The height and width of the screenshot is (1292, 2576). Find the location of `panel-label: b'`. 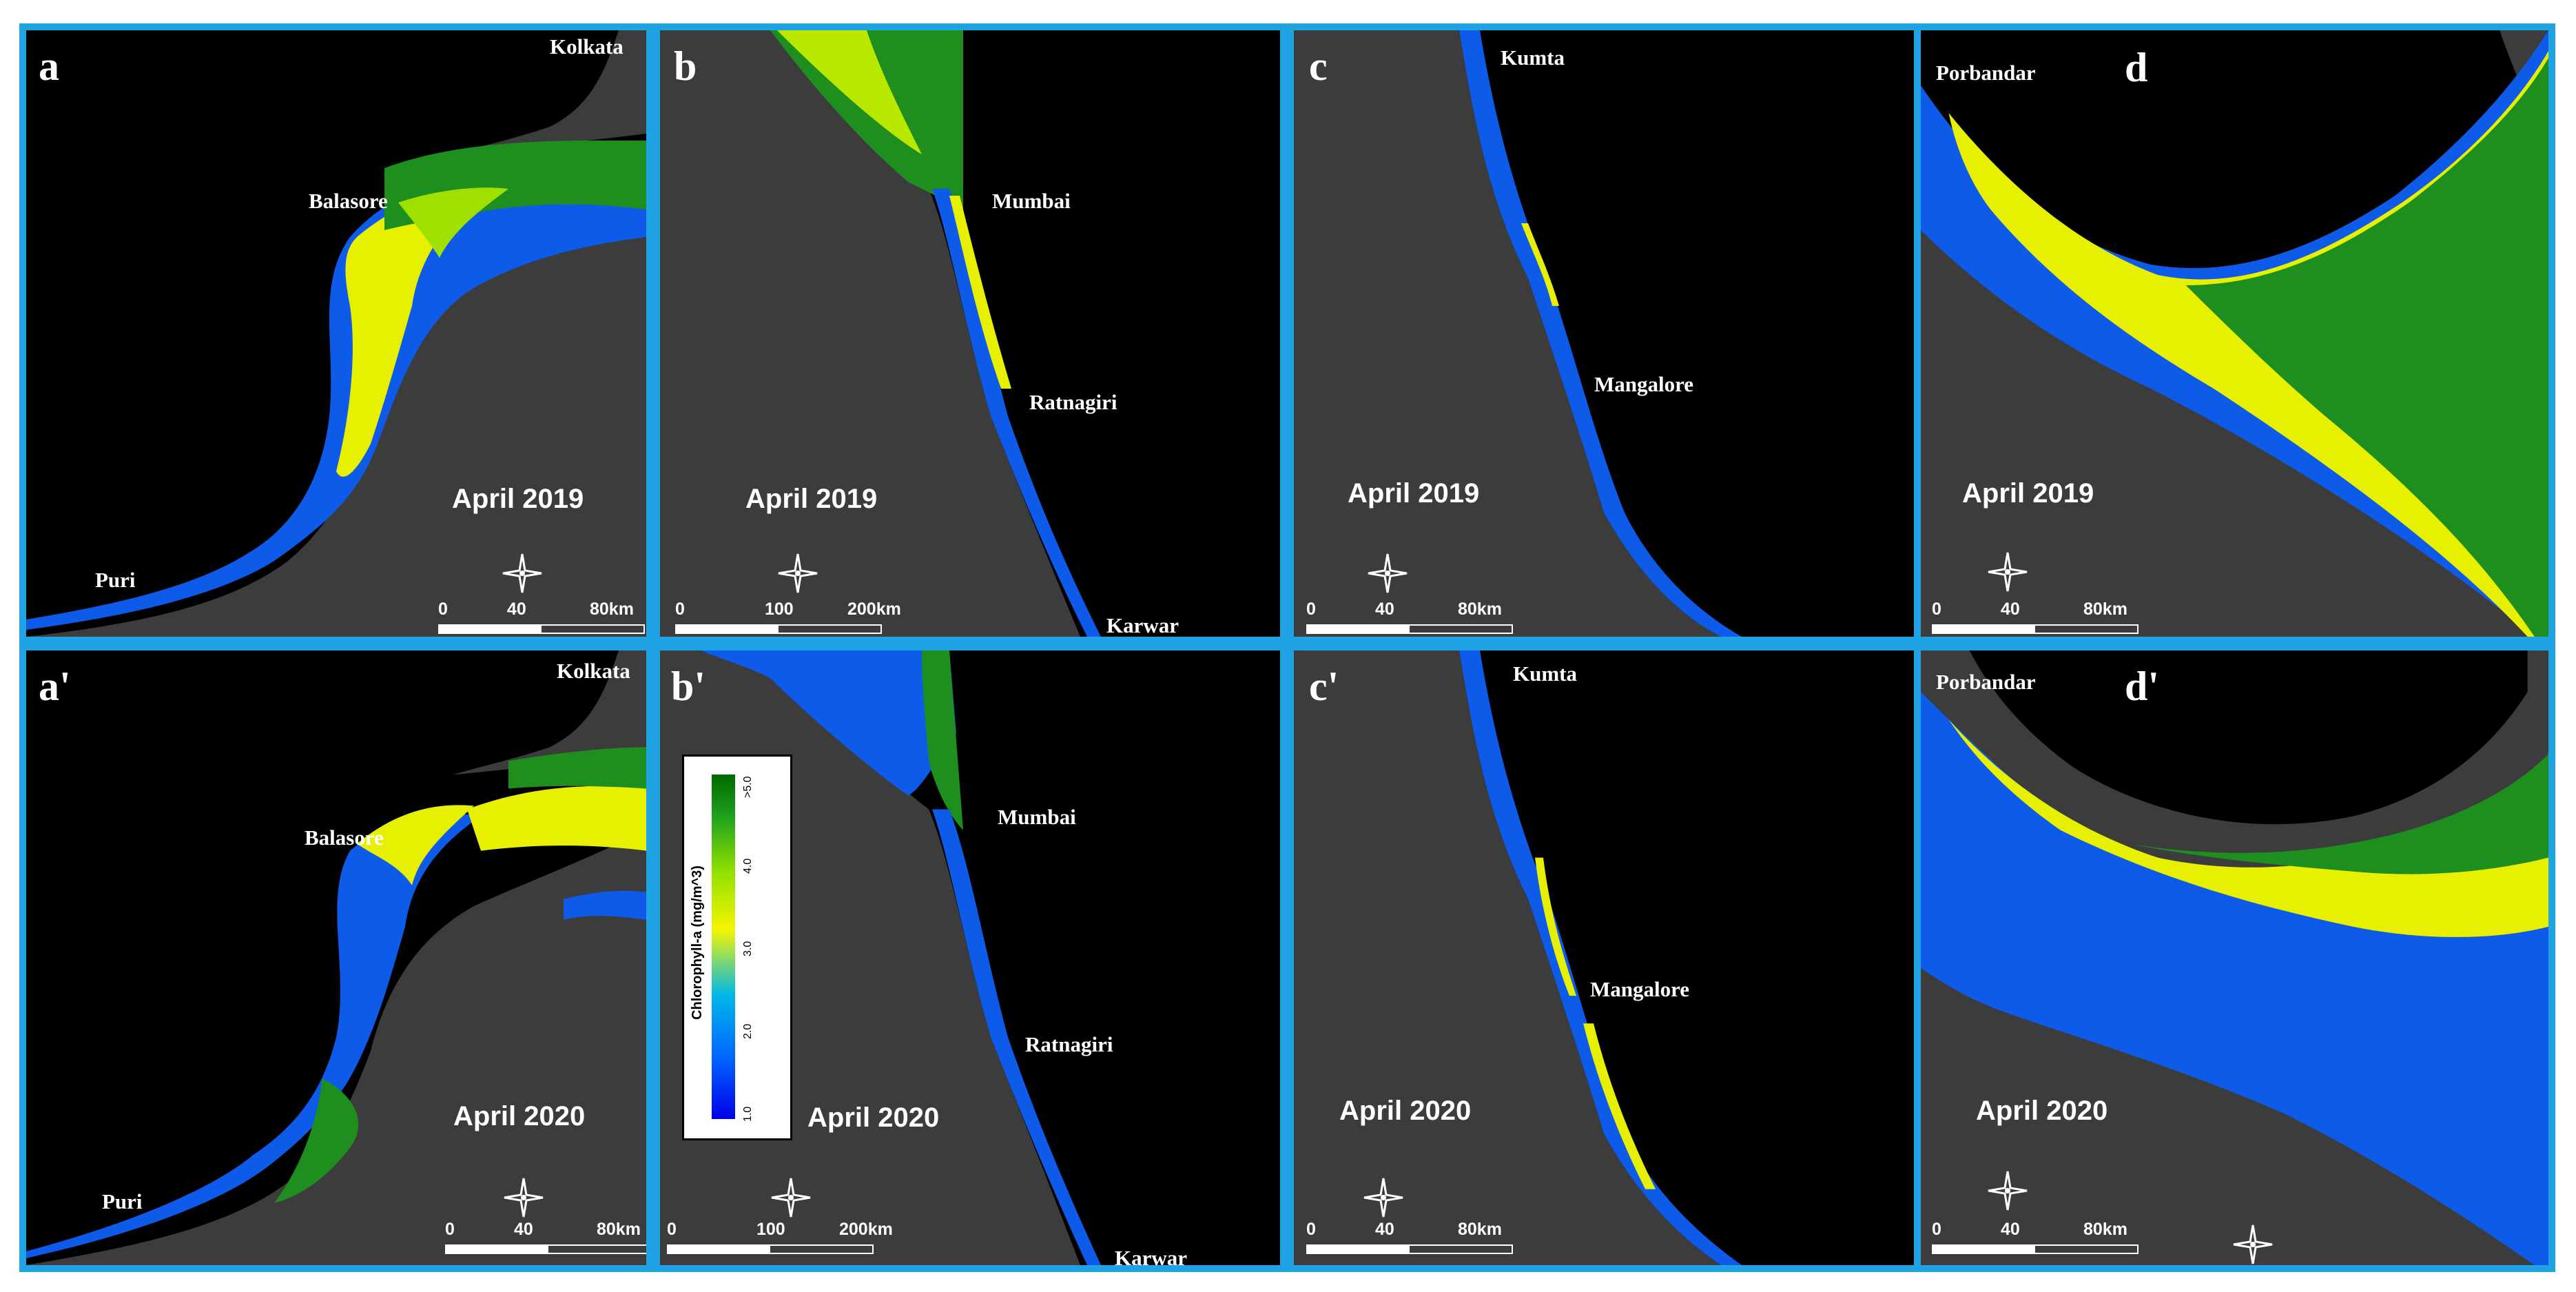

panel-label: b' is located at coordinates (688, 687).